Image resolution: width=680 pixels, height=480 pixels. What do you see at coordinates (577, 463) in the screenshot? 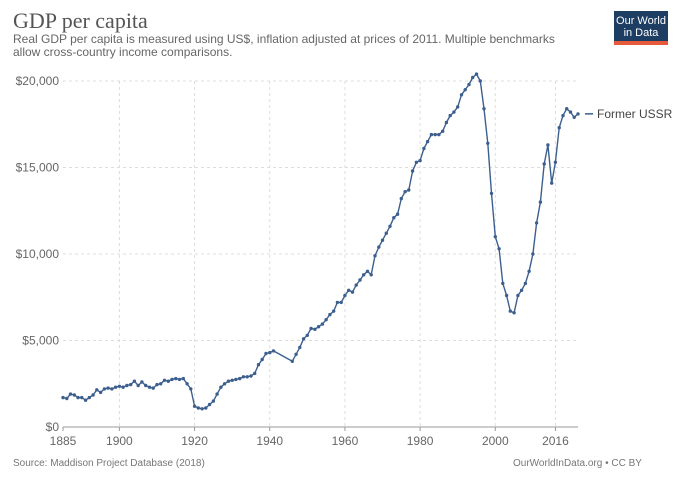
I see `license-note: OurWorldInData.org • CC BY` at bounding box center [577, 463].